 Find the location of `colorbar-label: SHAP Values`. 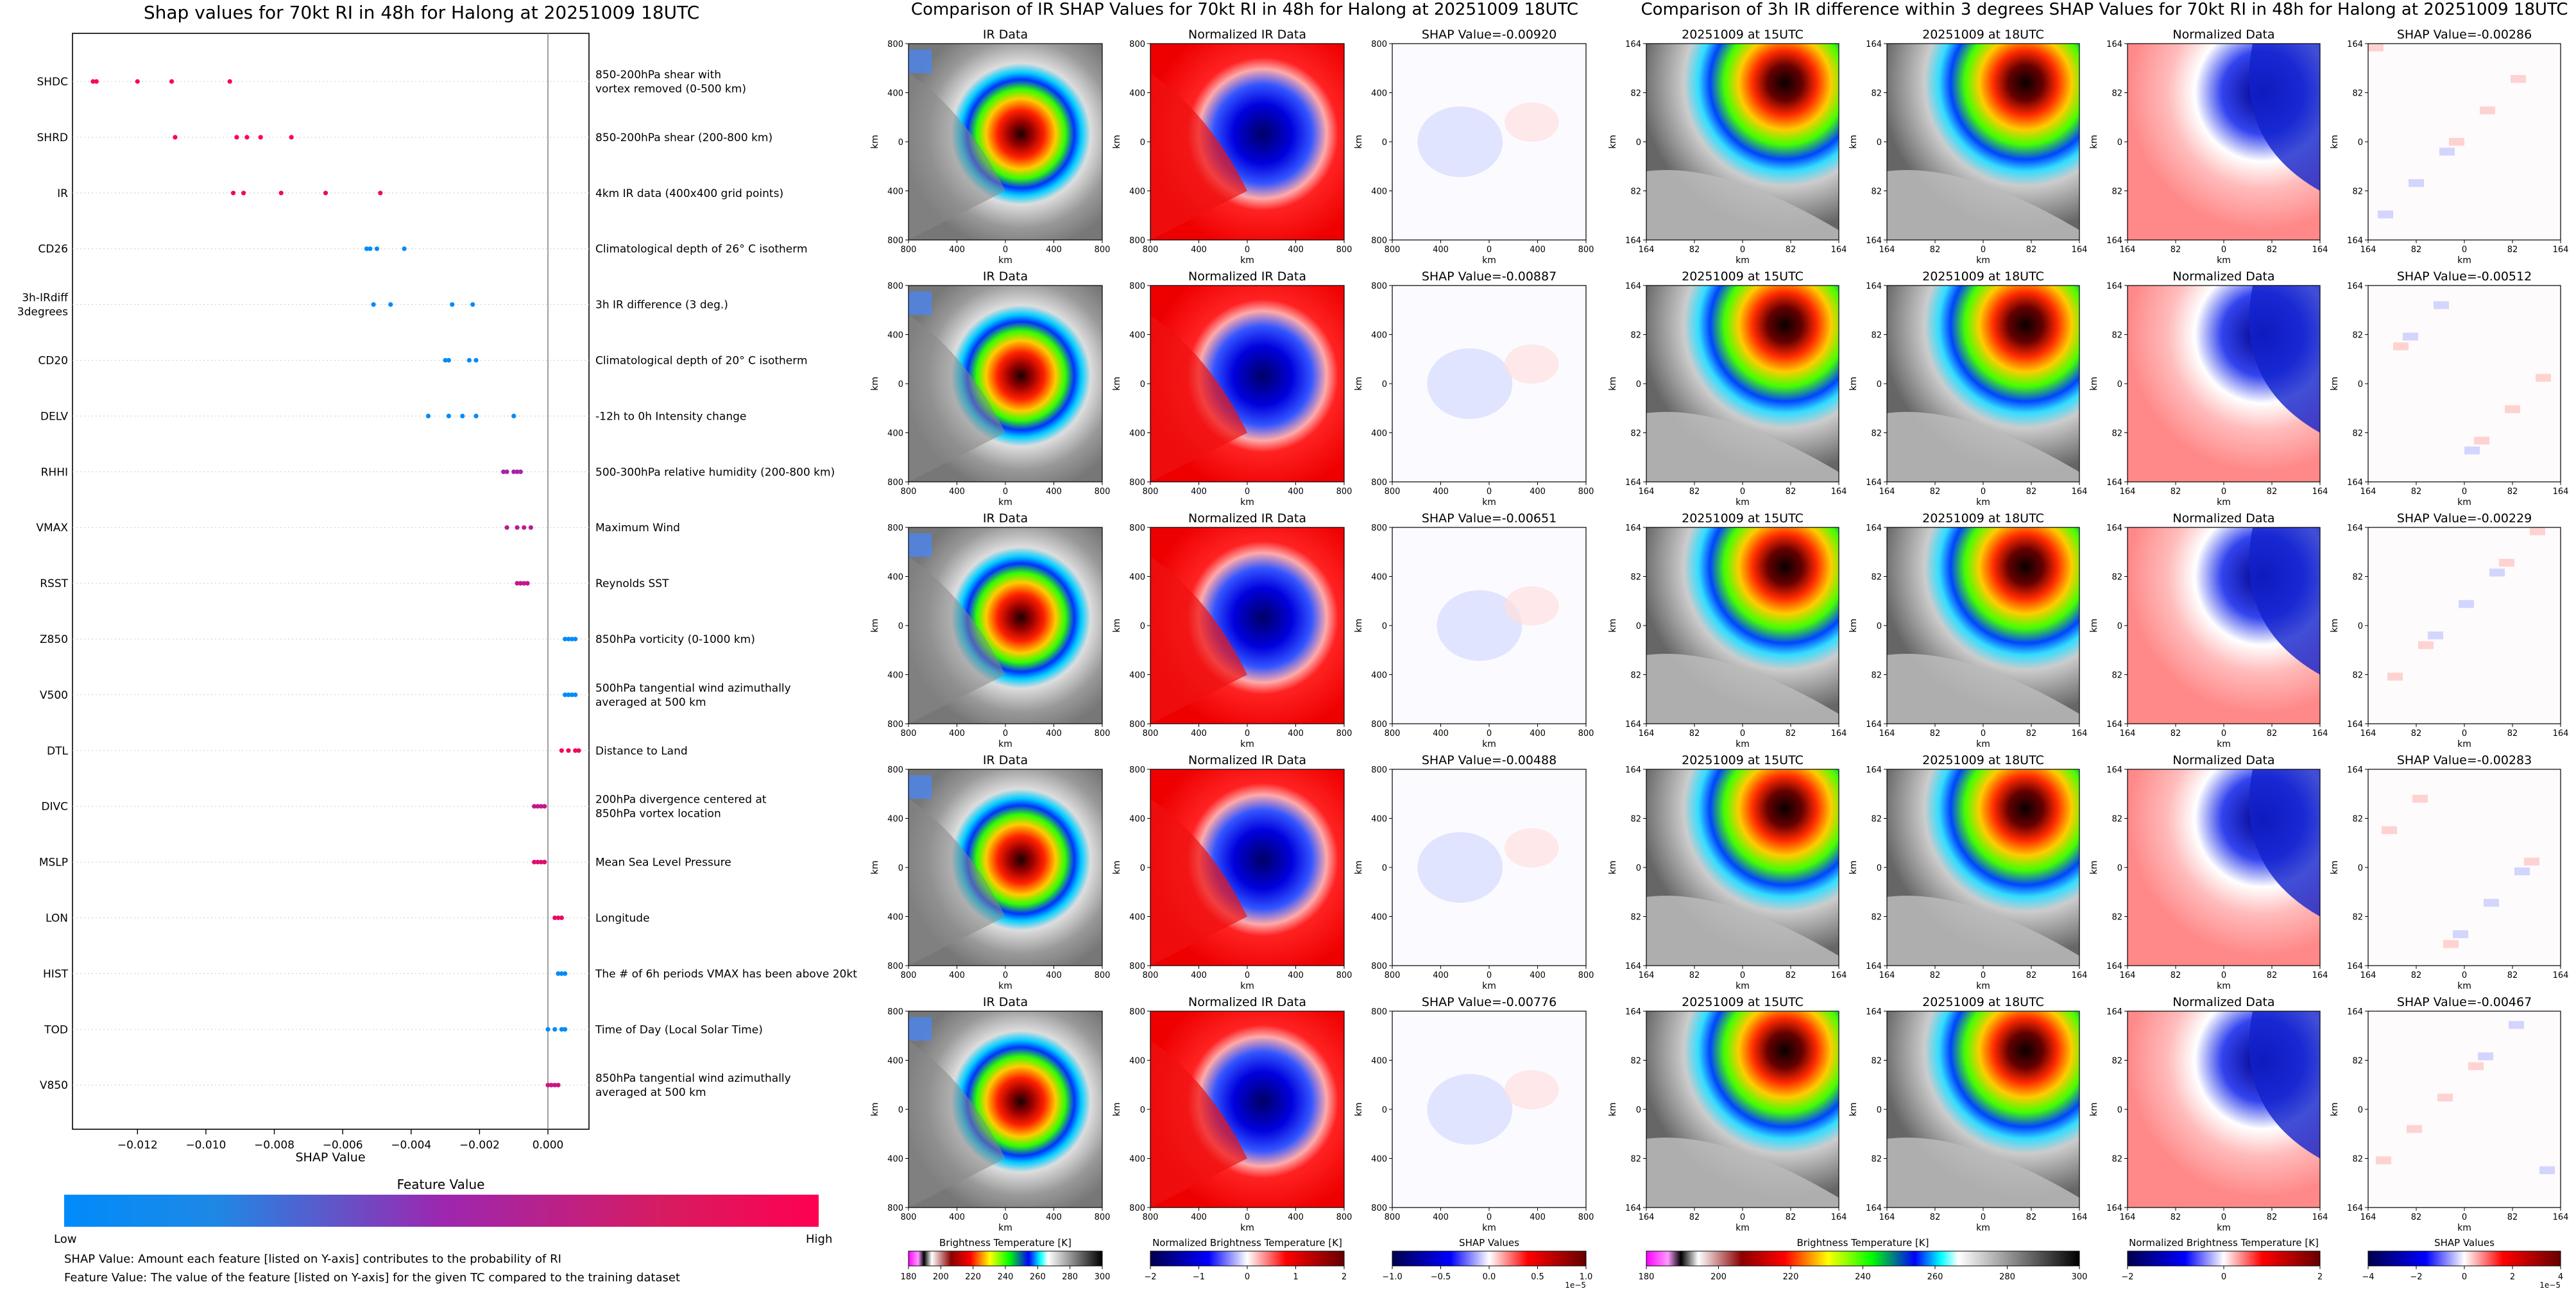

colorbar-label: SHAP Values is located at coordinates (2464, 1243).